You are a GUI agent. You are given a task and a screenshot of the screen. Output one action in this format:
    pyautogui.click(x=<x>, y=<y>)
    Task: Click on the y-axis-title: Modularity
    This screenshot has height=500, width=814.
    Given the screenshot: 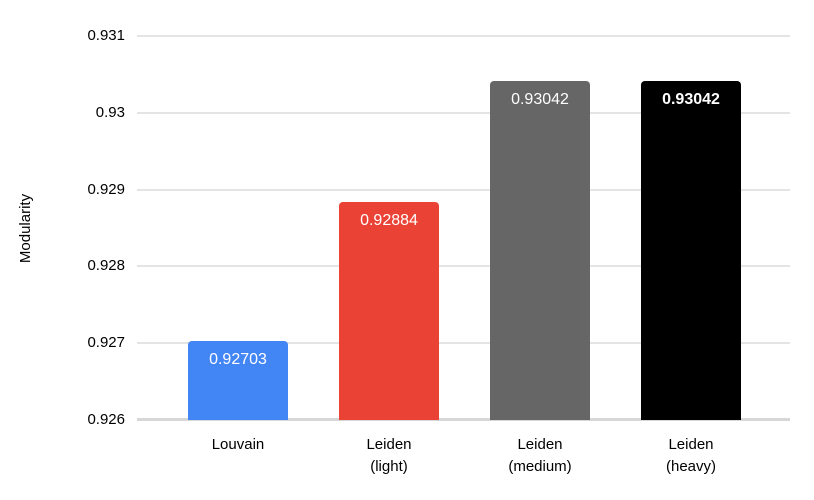 What is the action you would take?
    pyautogui.click(x=26, y=228)
    